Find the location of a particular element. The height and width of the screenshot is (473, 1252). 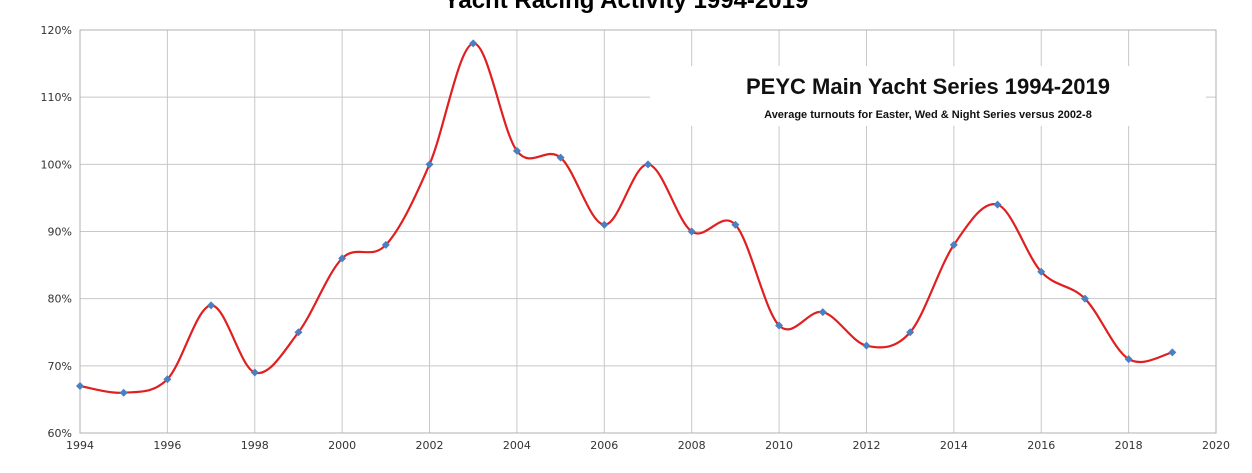

y-axis: 60% 70% 80% 90% 100% 110% 120% is located at coordinates (56, 232).